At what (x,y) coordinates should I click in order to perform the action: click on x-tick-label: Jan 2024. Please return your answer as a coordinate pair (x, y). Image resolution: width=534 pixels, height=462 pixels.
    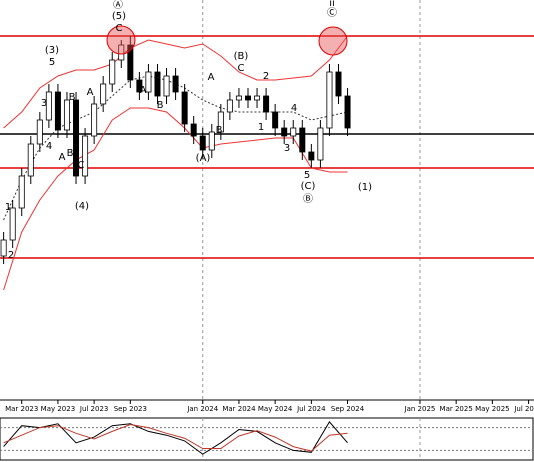
    Looking at the image, I should click on (202, 409).